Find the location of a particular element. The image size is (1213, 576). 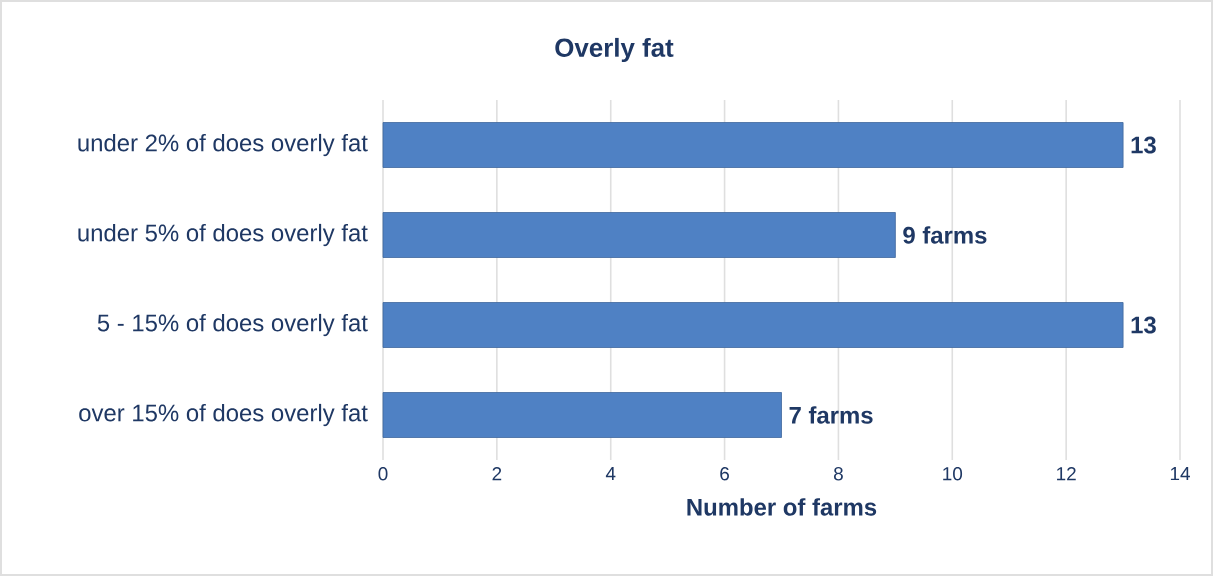

y-tick-label: 5 - 15% of does overly fat is located at coordinates (232, 325).